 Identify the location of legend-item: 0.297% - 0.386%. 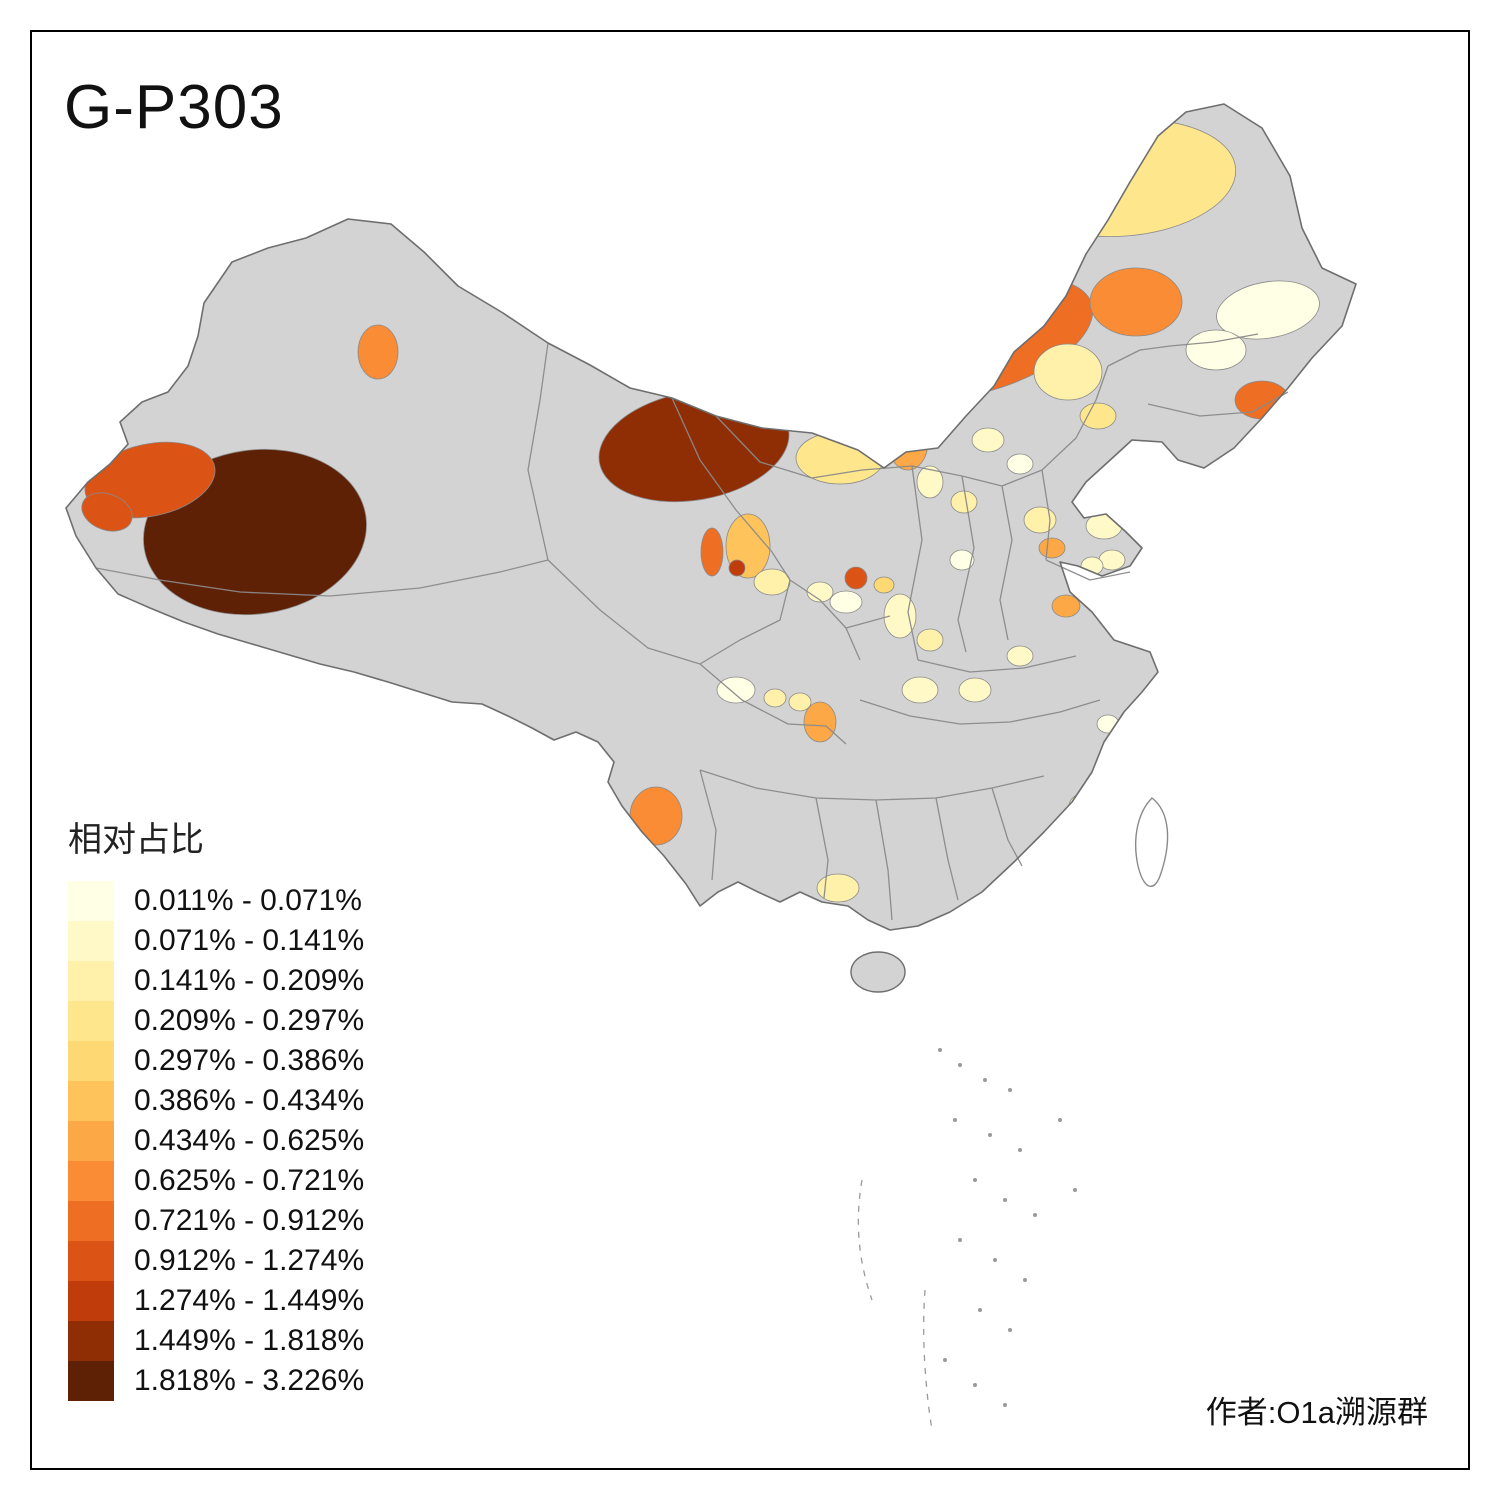
(278, 1061).